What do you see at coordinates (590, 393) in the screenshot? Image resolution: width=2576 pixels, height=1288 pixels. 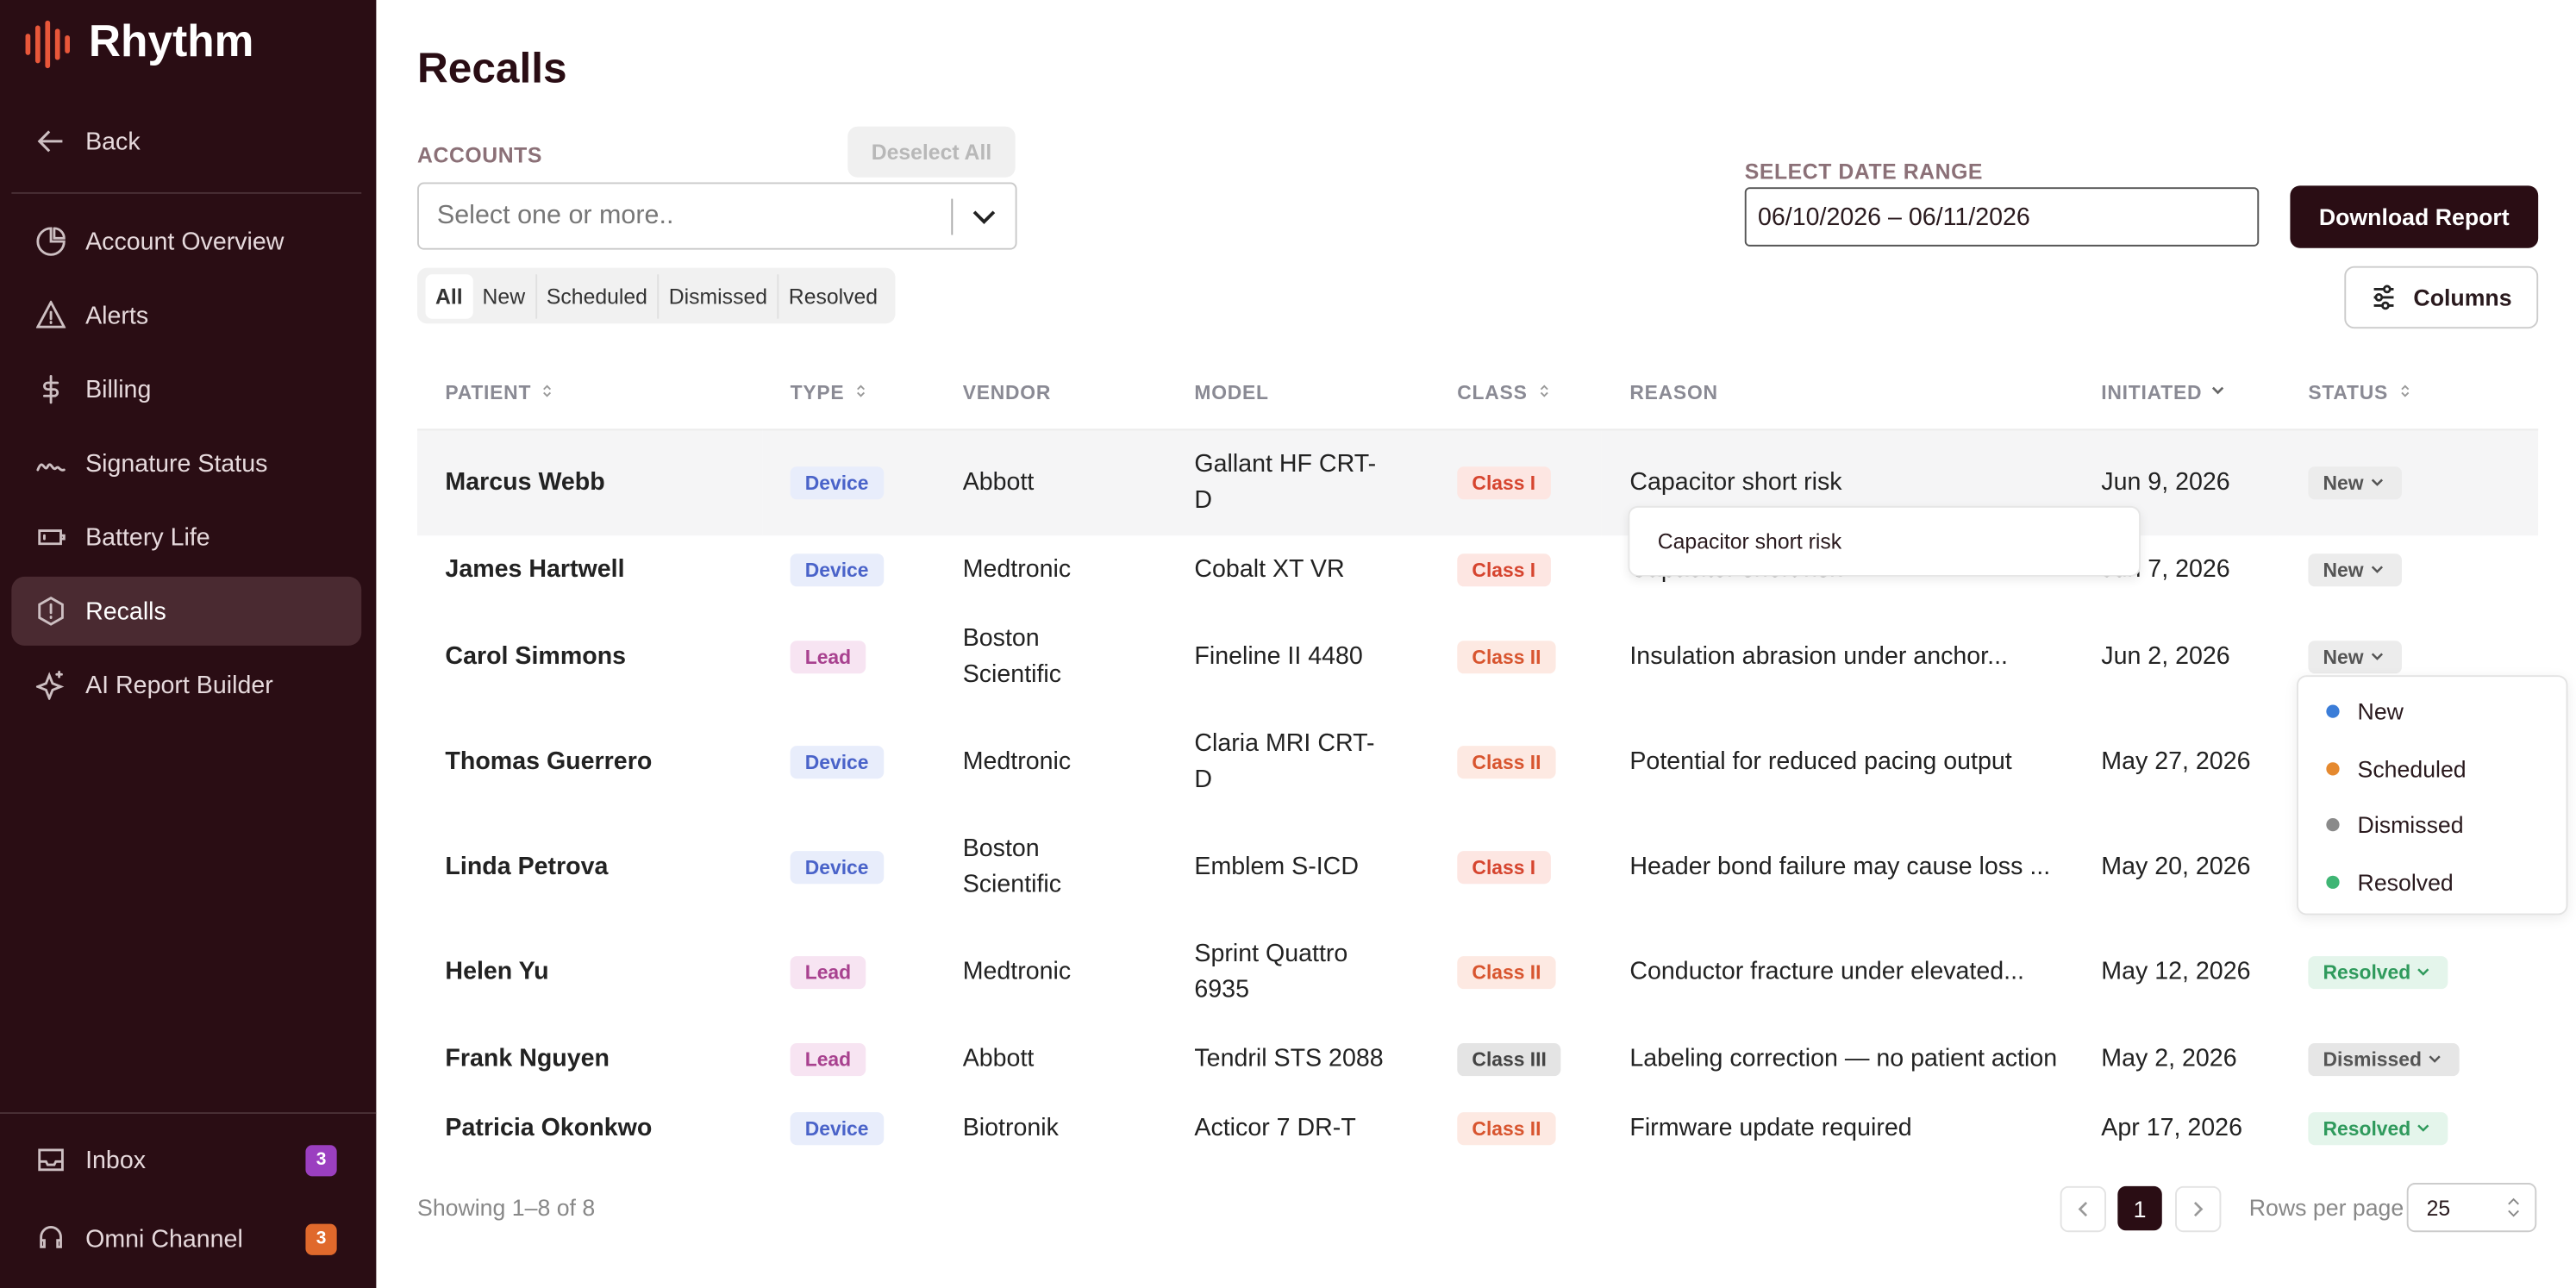 I see `column-header: PATIENT` at bounding box center [590, 393].